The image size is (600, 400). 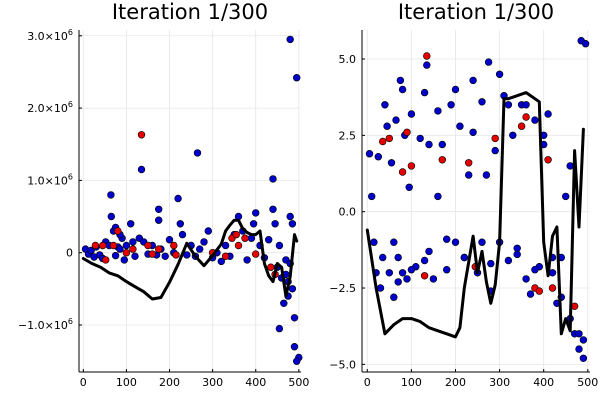 I want to click on y-tick-label: −2.5, so click(x=342, y=288).